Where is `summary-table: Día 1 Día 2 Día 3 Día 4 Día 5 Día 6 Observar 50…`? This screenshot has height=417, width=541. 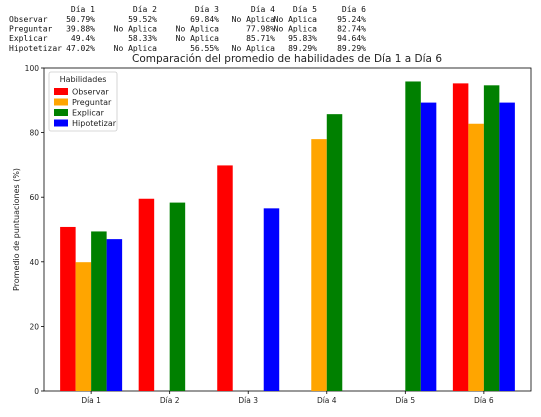 summary-table: Día 1 Día 2 Día 3 Día 4 Día 5 Día 6 Observar 50… is located at coordinates (187, 29).